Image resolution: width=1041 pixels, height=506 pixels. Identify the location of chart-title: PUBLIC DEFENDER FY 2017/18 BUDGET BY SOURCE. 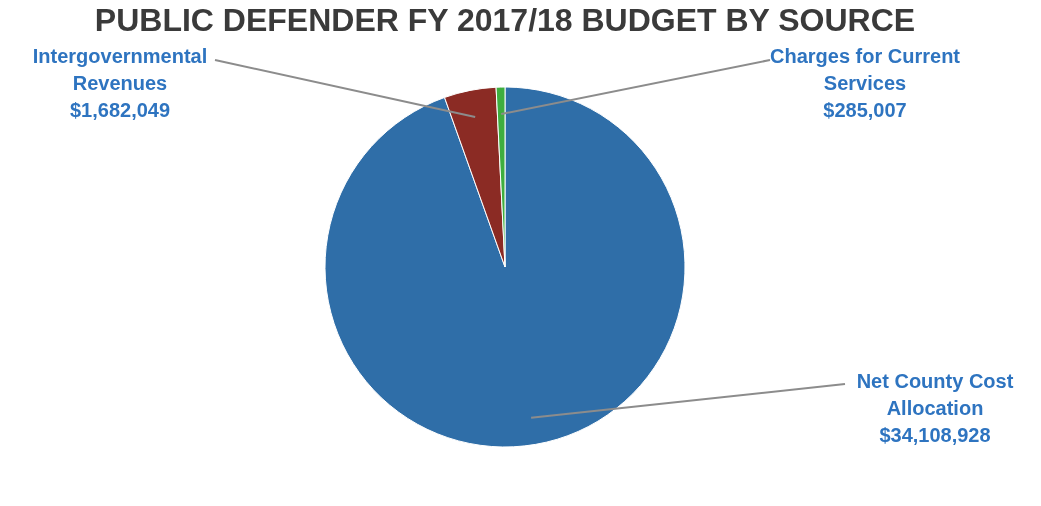
(505, 20).